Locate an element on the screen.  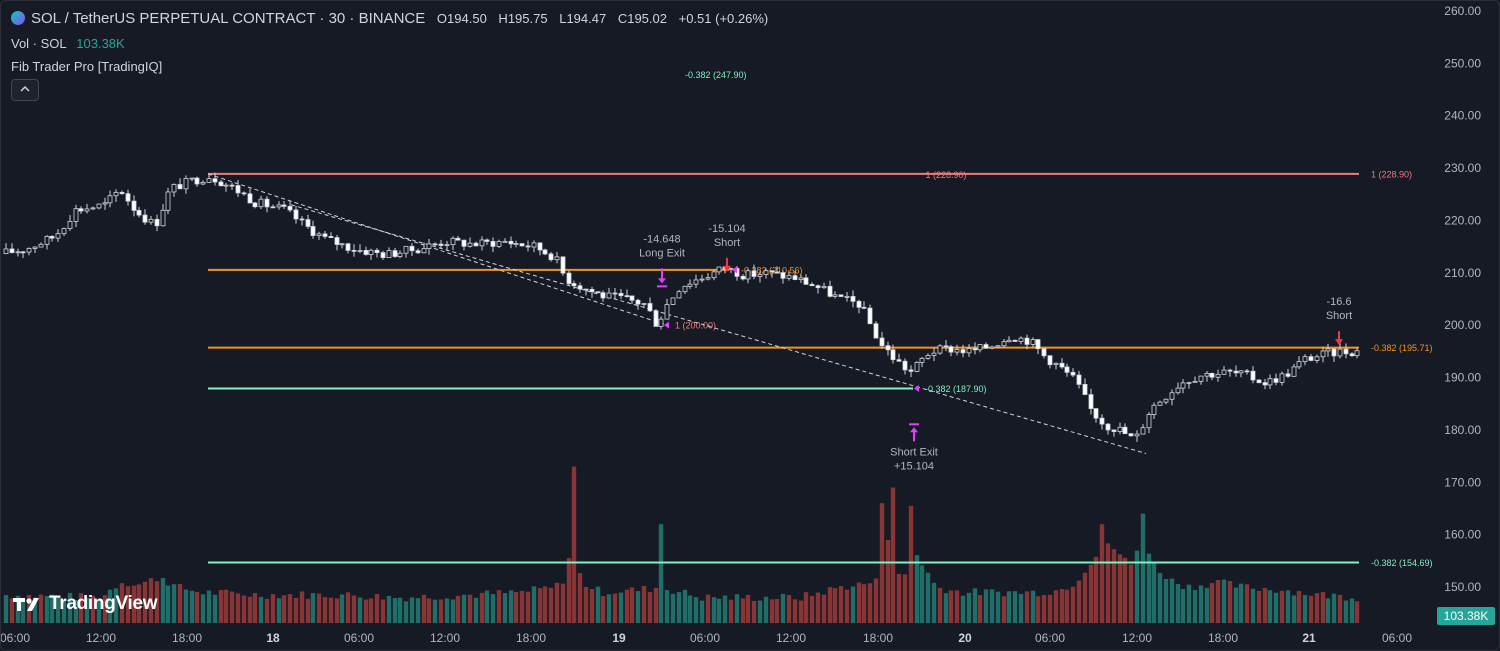
symbol-icon is located at coordinates (18, 18).